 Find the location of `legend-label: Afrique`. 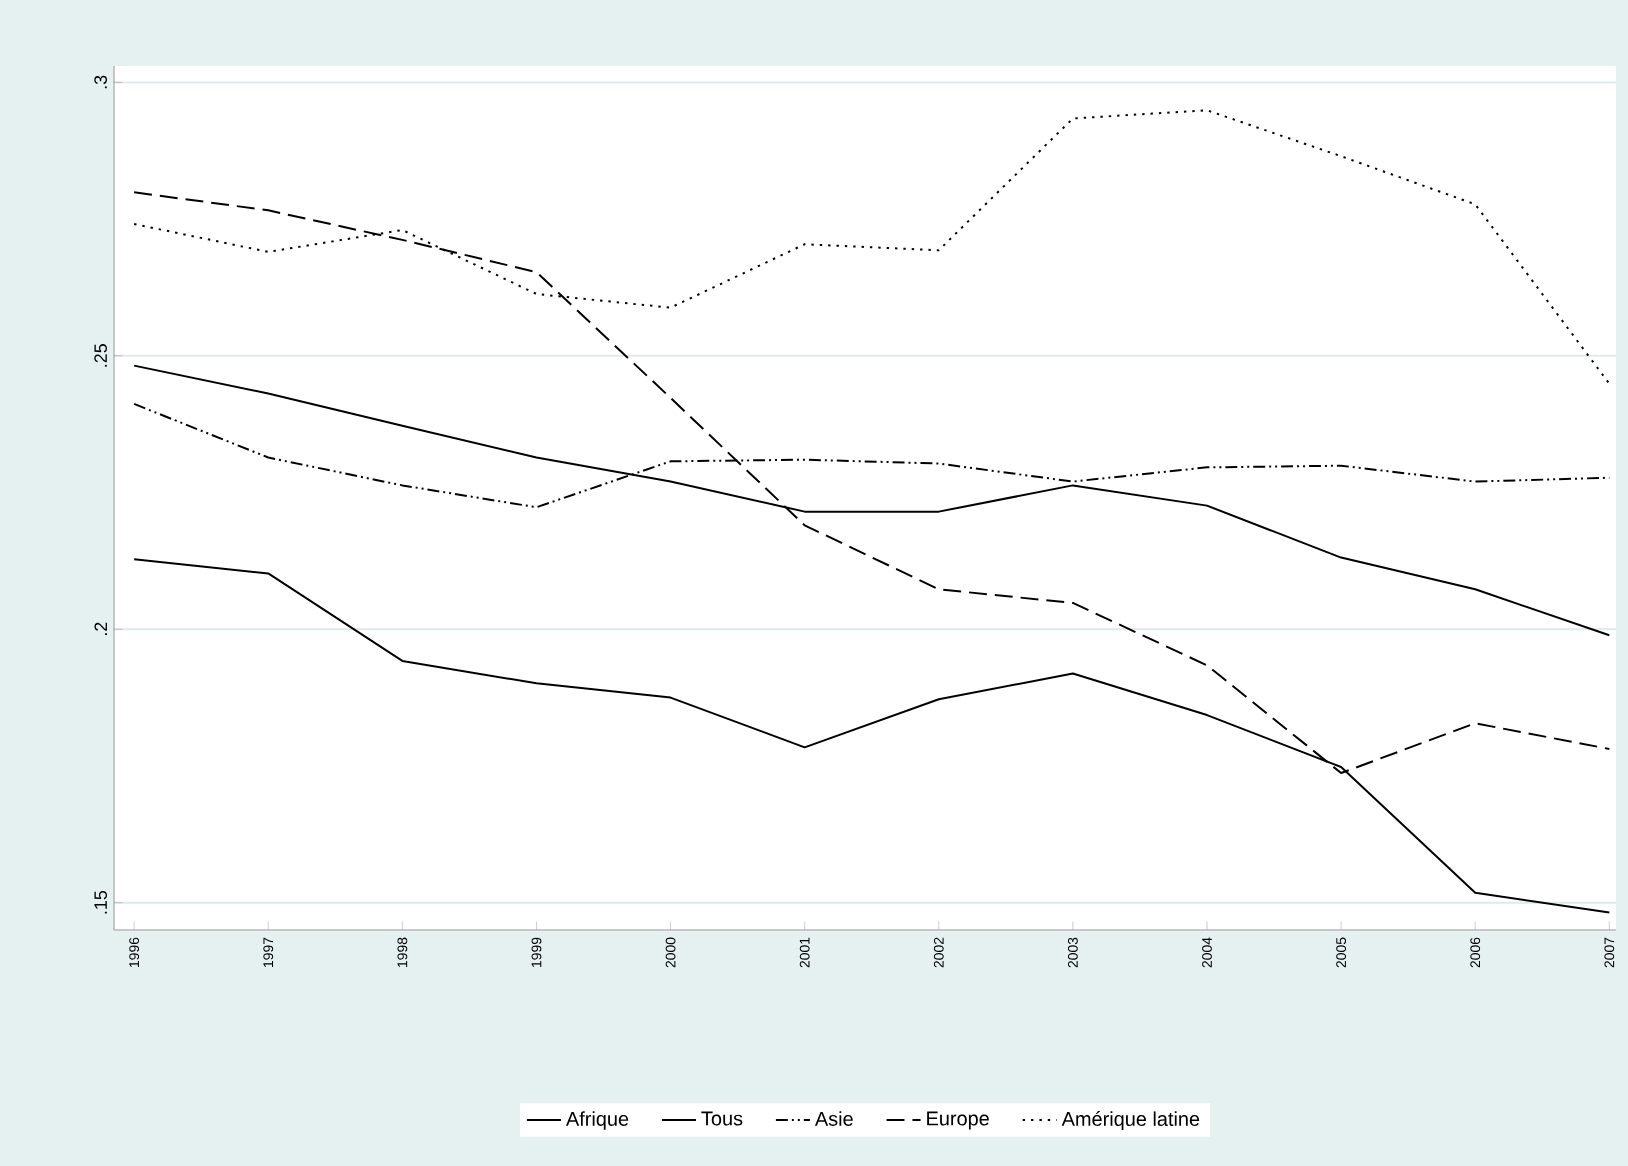

legend-label: Afrique is located at coordinates (597, 1120).